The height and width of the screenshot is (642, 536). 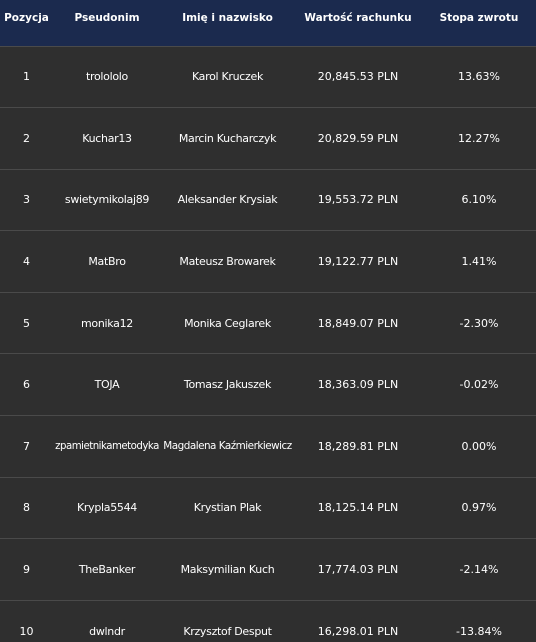 What do you see at coordinates (26, 200) in the screenshot?
I see `cell-position: 3` at bounding box center [26, 200].